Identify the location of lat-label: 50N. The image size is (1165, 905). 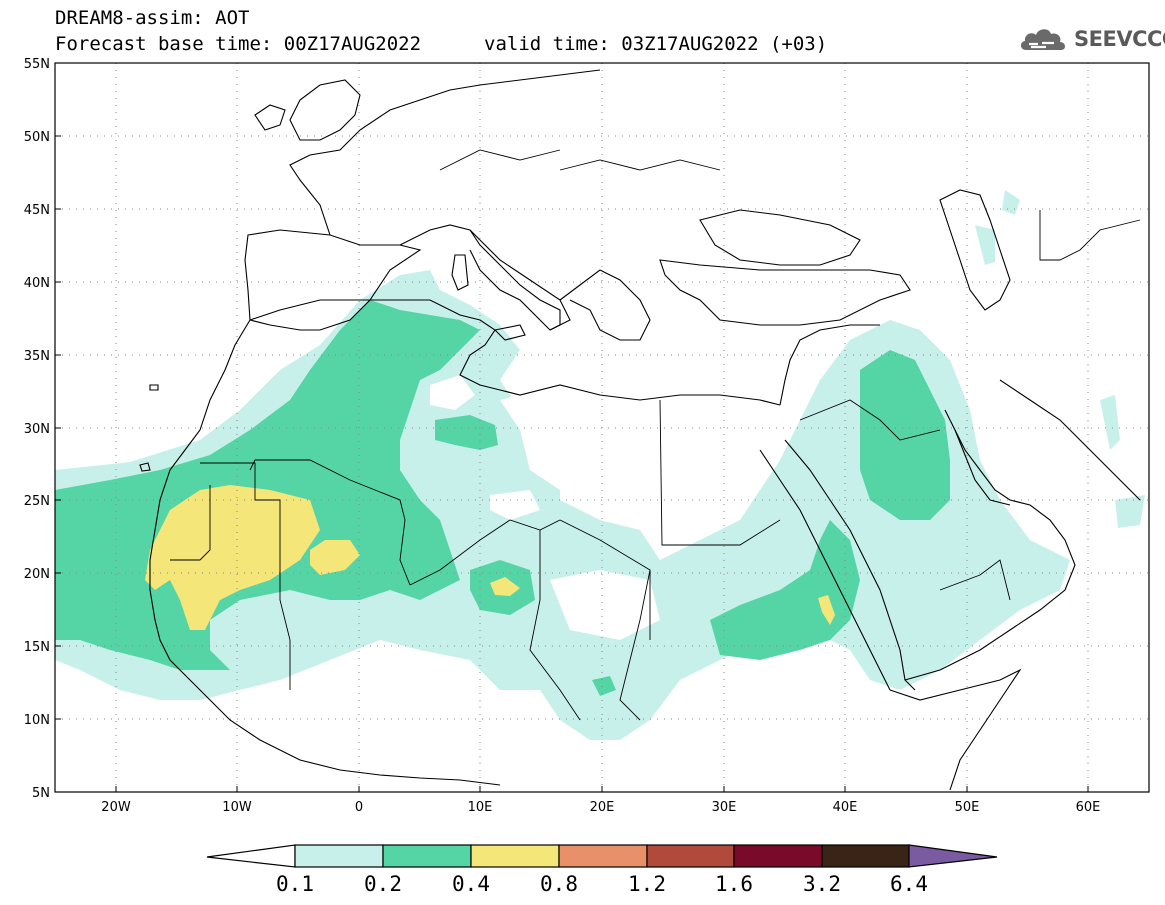
(37, 137).